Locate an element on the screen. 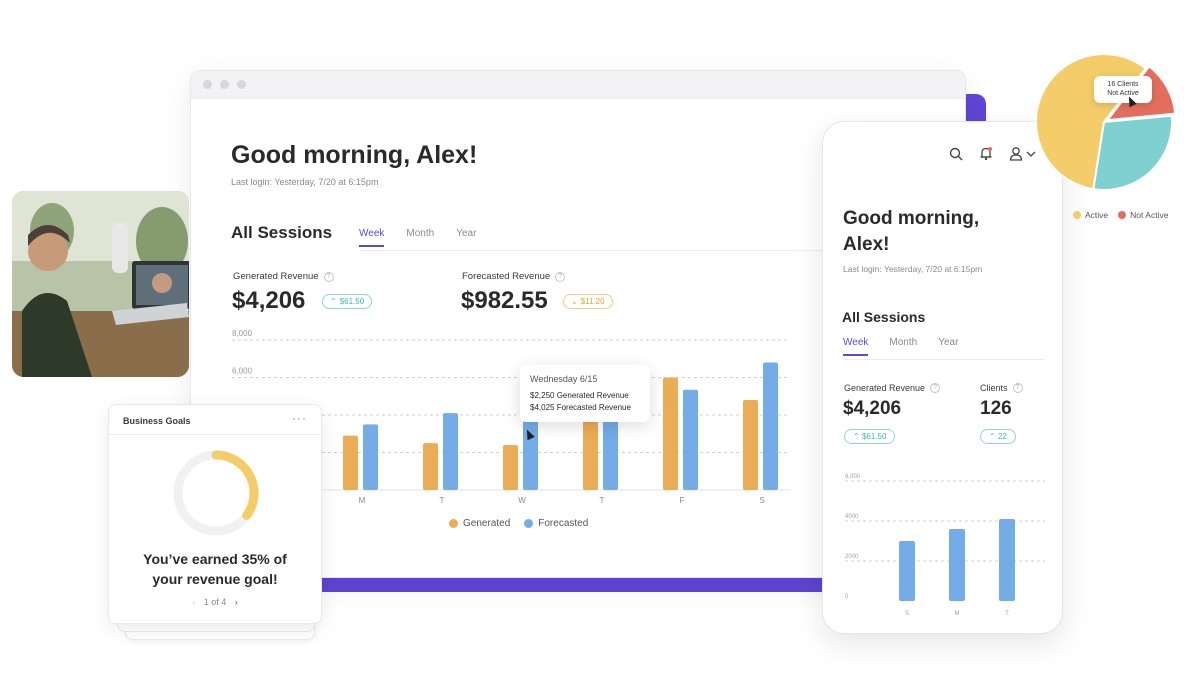 This screenshot has width=1200, height=675. user-photo is located at coordinates (100, 284).